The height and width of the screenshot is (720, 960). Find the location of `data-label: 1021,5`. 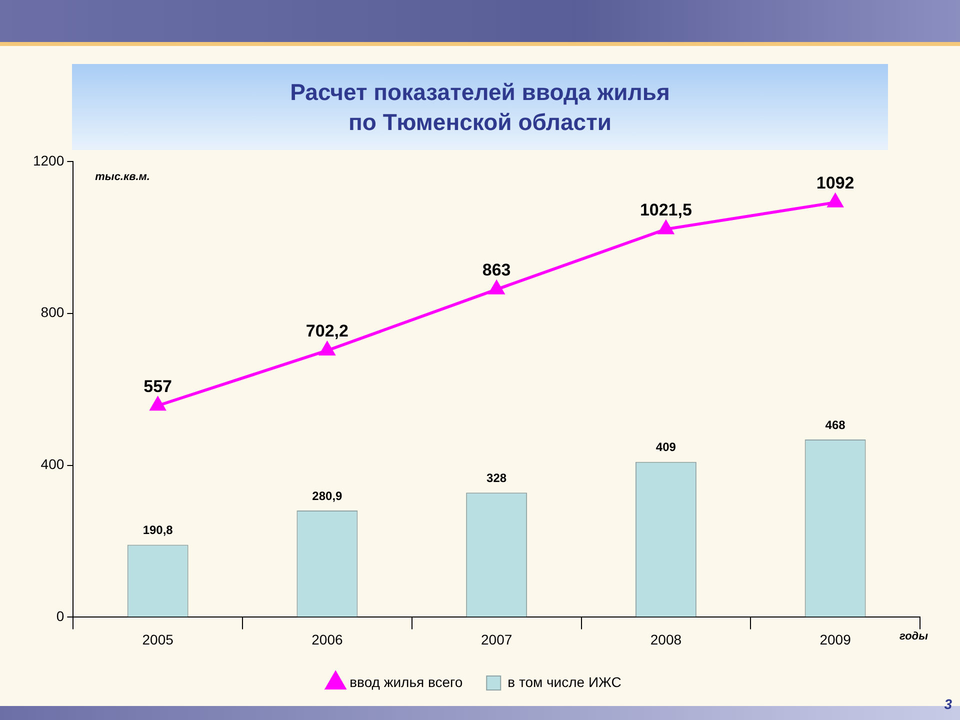

data-label: 1021,5 is located at coordinates (666, 210).